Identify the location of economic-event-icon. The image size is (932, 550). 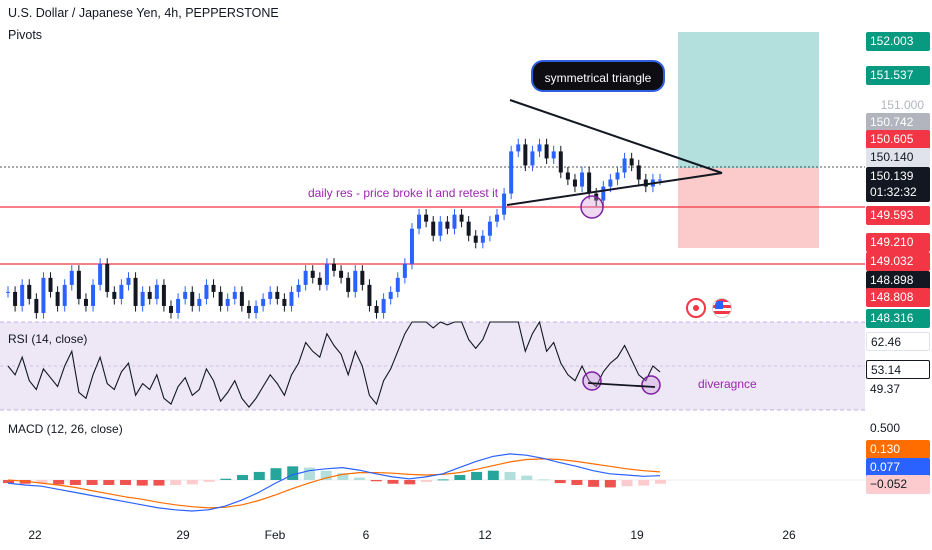
(696, 308).